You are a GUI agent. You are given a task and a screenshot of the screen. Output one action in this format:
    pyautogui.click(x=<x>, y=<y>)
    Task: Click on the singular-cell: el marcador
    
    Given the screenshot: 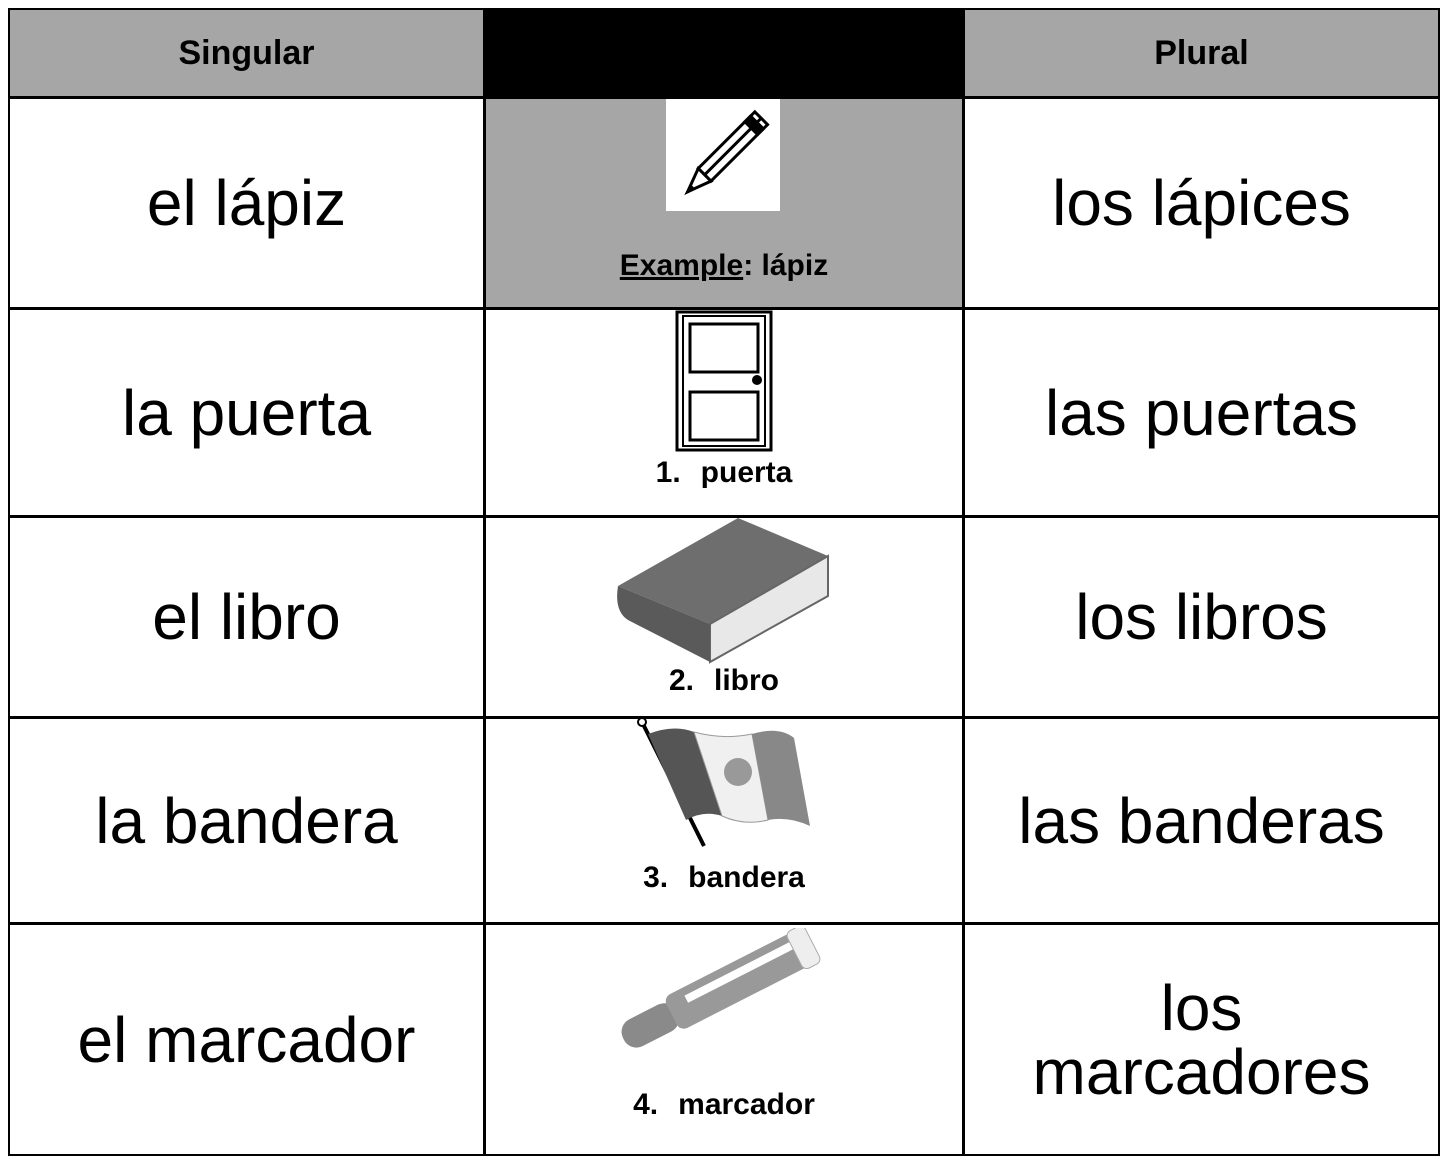 What is the action you would take?
    pyautogui.click(x=246, y=1039)
    